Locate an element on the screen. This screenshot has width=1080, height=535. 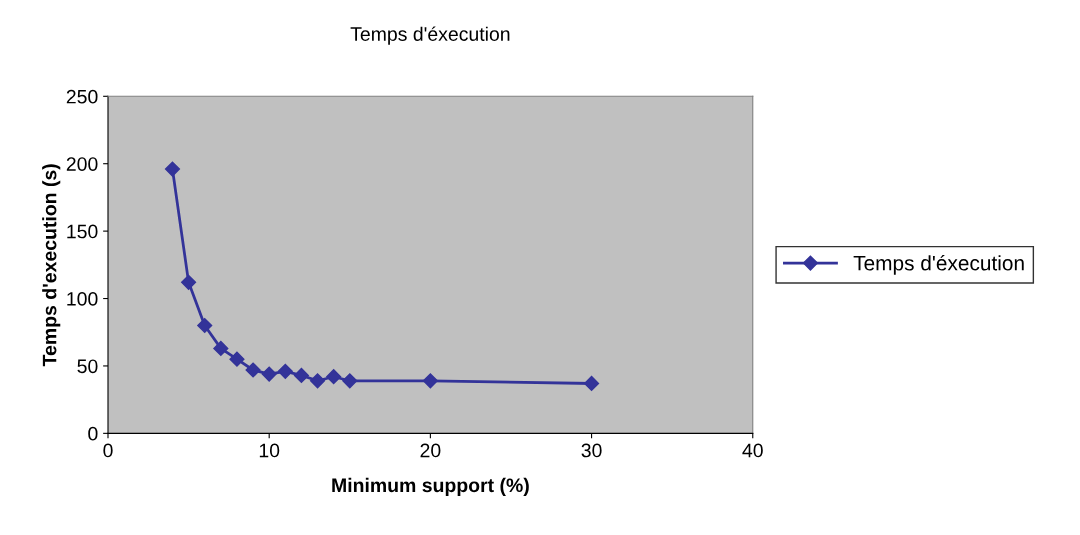
y-tick-label: 150 is located at coordinates (82, 231).